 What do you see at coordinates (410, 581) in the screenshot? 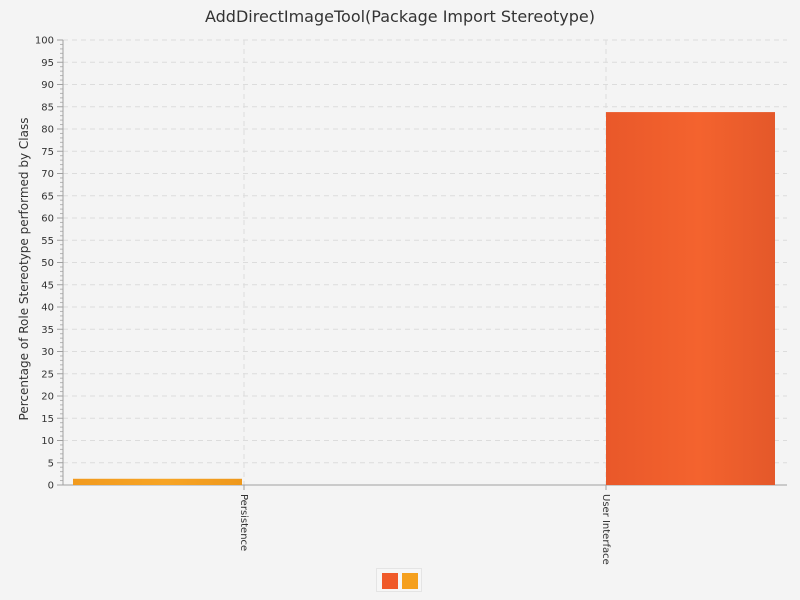
I see `legend-swatch-orange` at bounding box center [410, 581].